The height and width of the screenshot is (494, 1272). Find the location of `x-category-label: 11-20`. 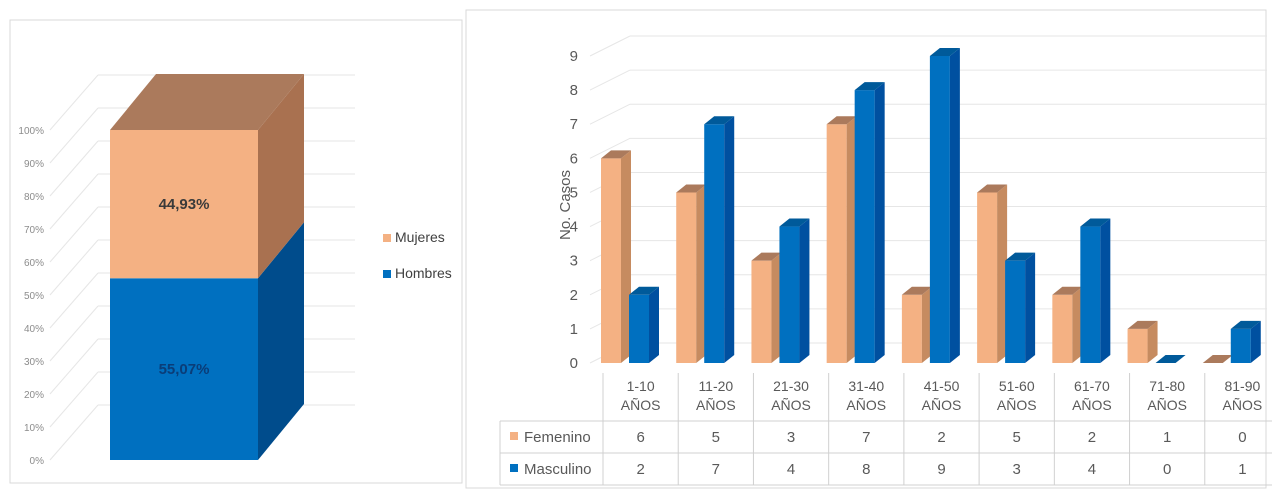

x-category-label: 11-20 is located at coordinates (715, 386).